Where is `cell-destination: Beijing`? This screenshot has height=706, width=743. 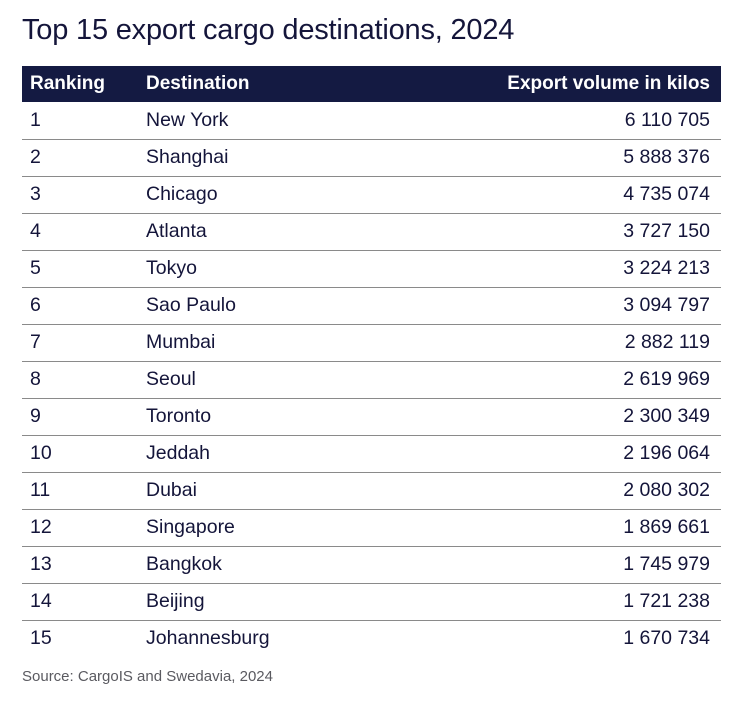
cell-destination: Beijing is located at coordinates (175, 601).